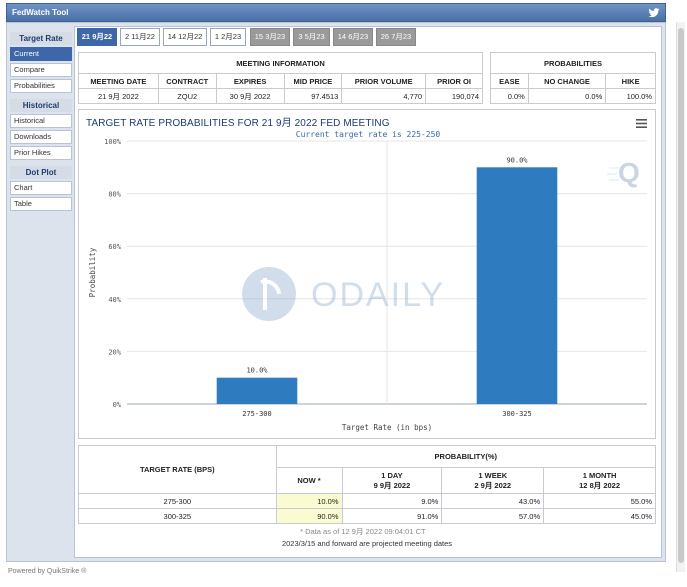  Describe the element at coordinates (187, 96) in the screenshot. I see `contract-value: ZQU2` at that location.